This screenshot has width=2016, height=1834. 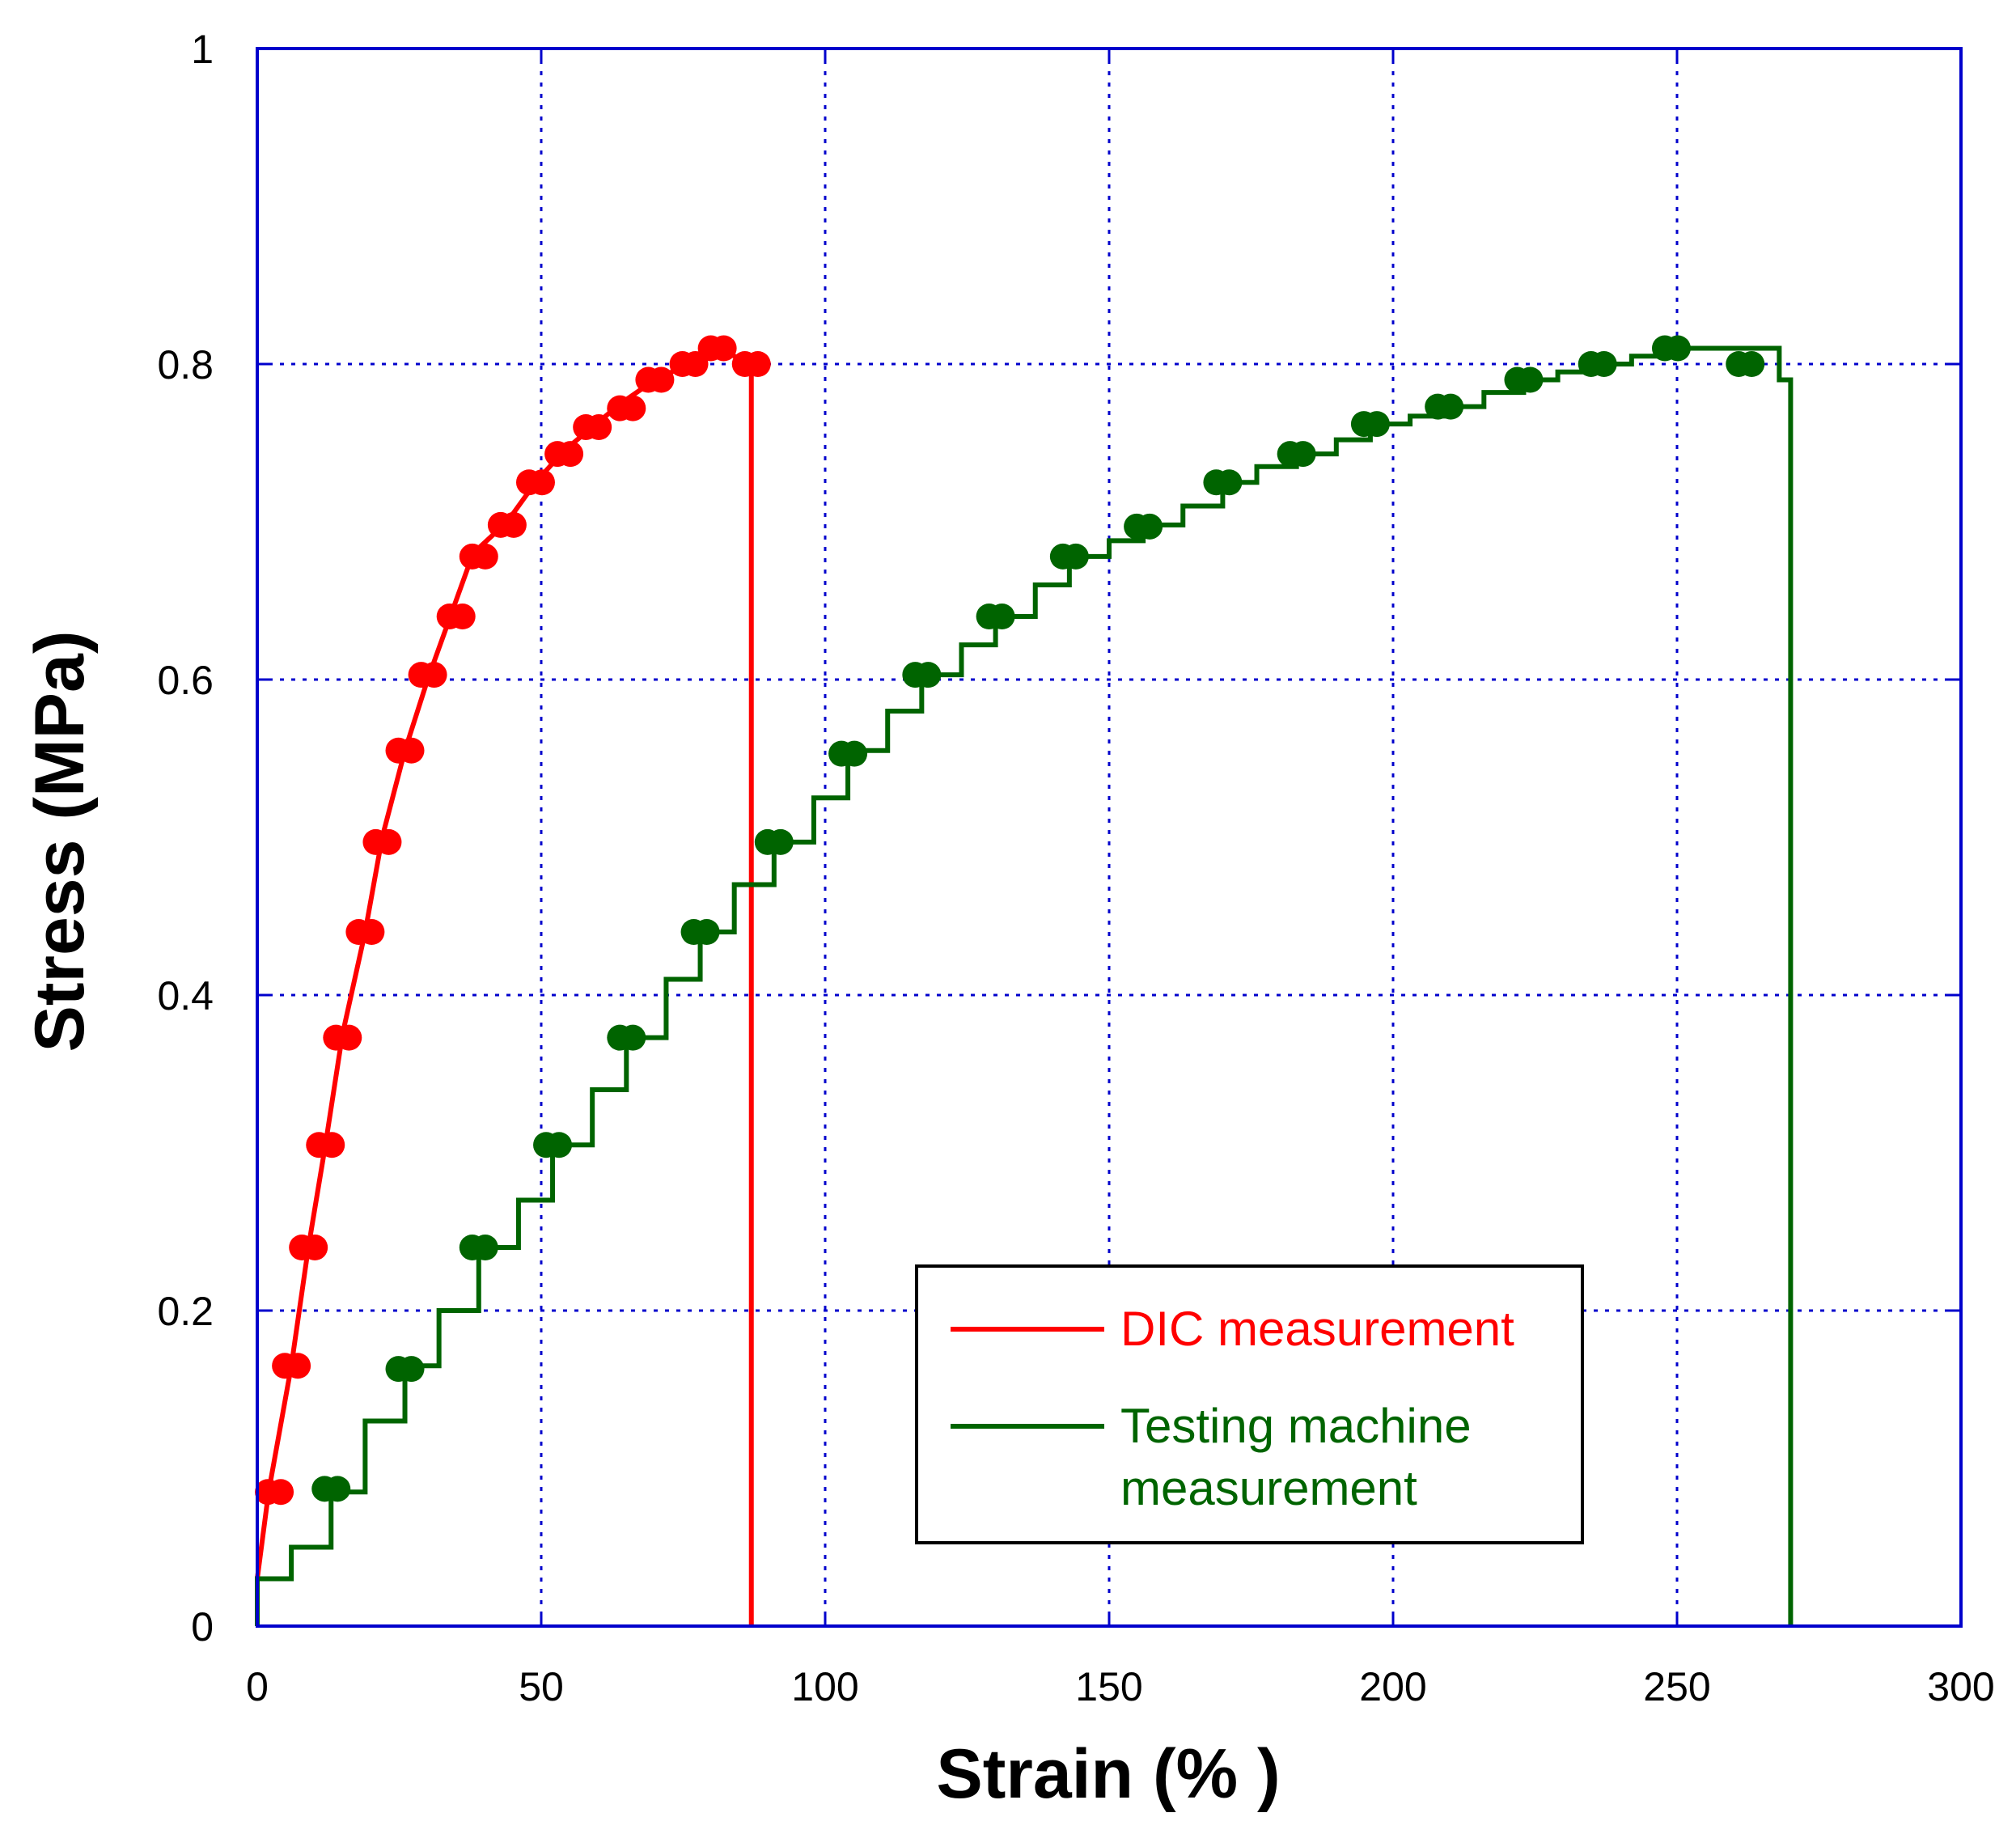 I want to click on y-tick-label: 0.8, so click(x=185, y=365).